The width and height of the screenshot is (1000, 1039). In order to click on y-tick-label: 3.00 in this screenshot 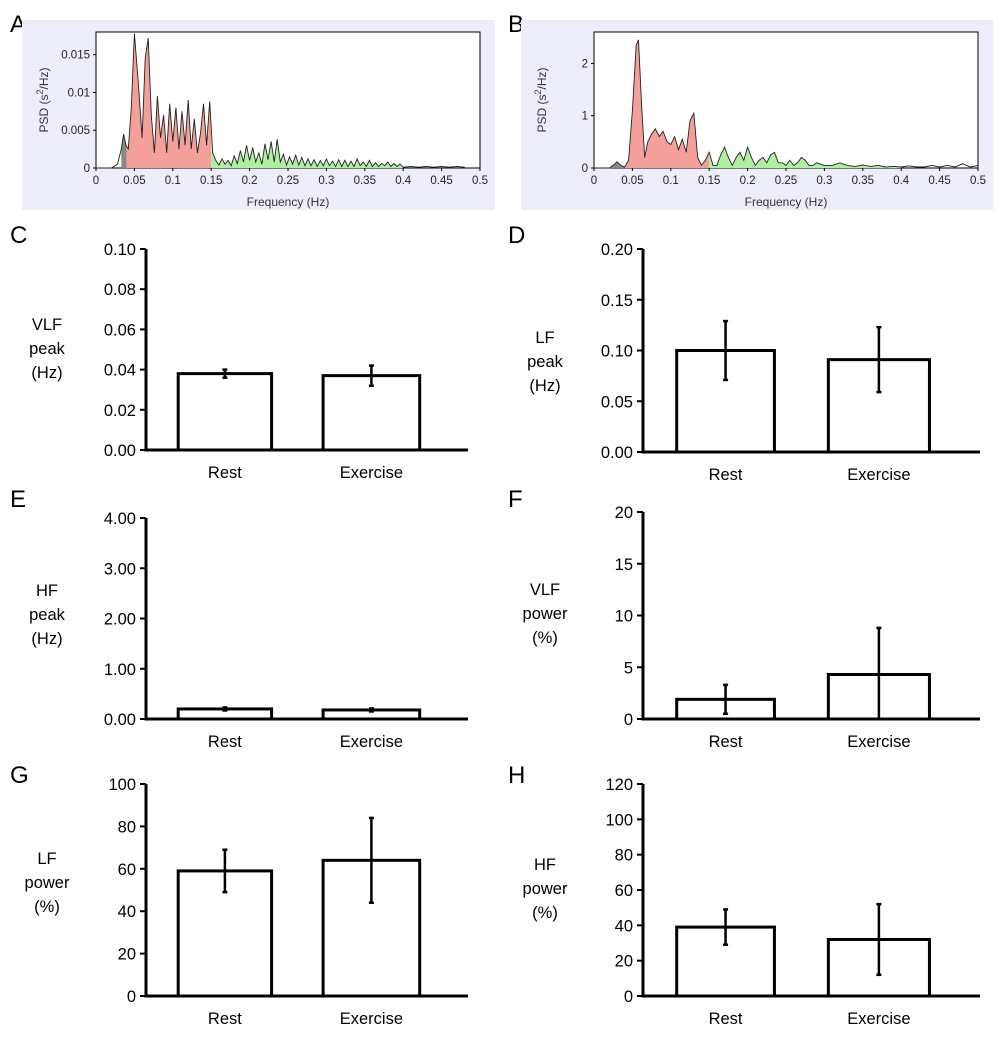, I will do `click(120, 569)`.